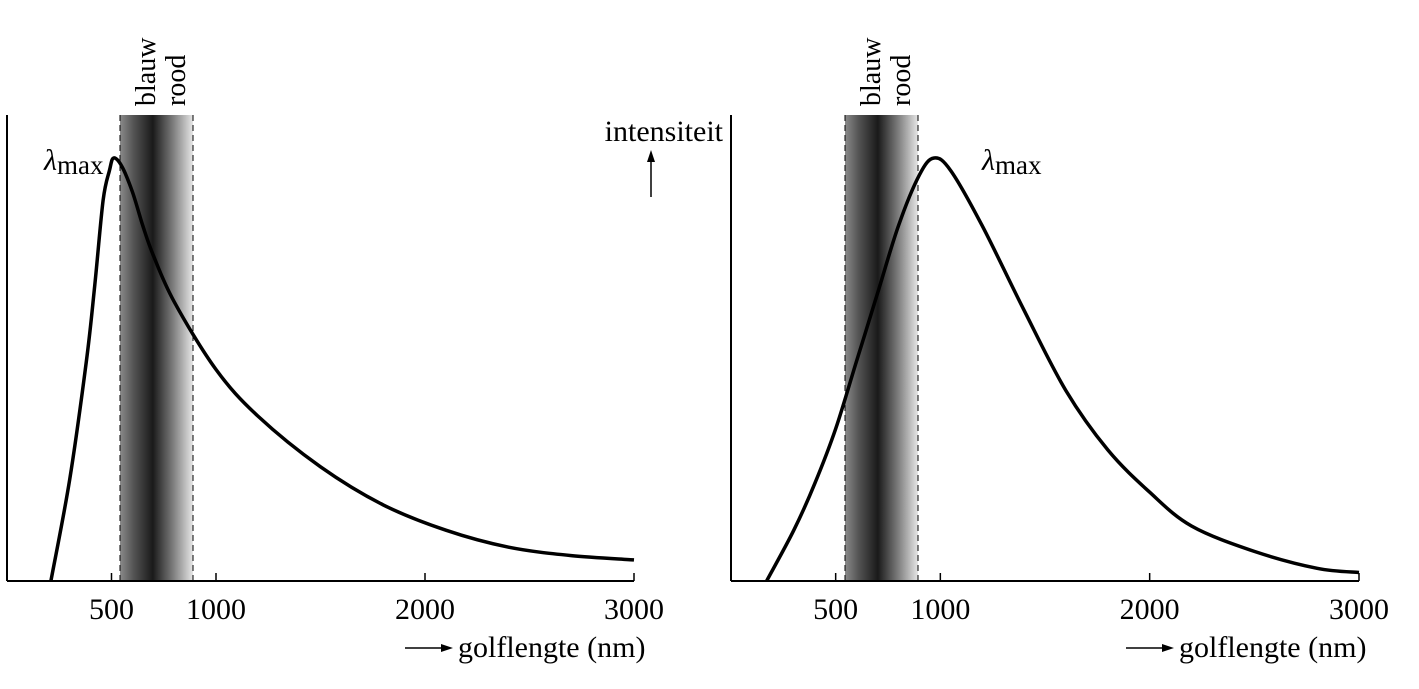 This screenshot has width=1419, height=689. Describe the element at coordinates (634, 609) in the screenshot. I see `x-tick-label-left-3000: 3000` at that location.